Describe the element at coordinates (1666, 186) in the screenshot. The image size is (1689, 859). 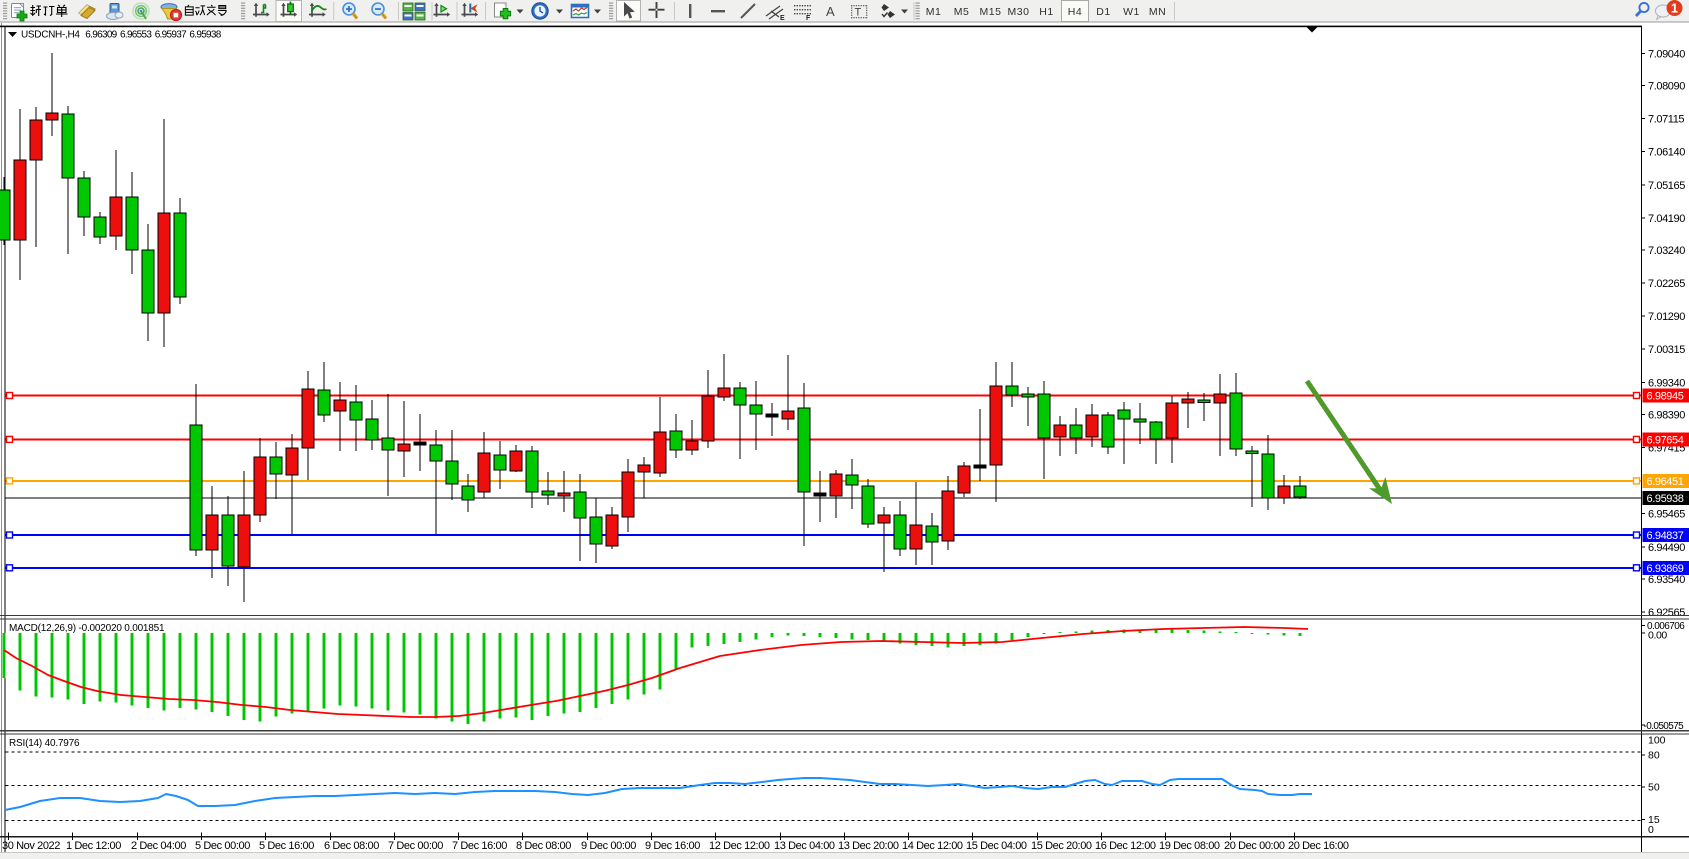
I see `svg-text: 7.05165` at that location.